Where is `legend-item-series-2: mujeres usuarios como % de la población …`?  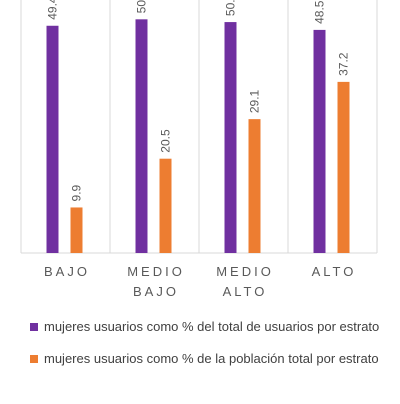
legend-item-series-2: mujeres usuarios como % de la población … is located at coordinates (212, 358).